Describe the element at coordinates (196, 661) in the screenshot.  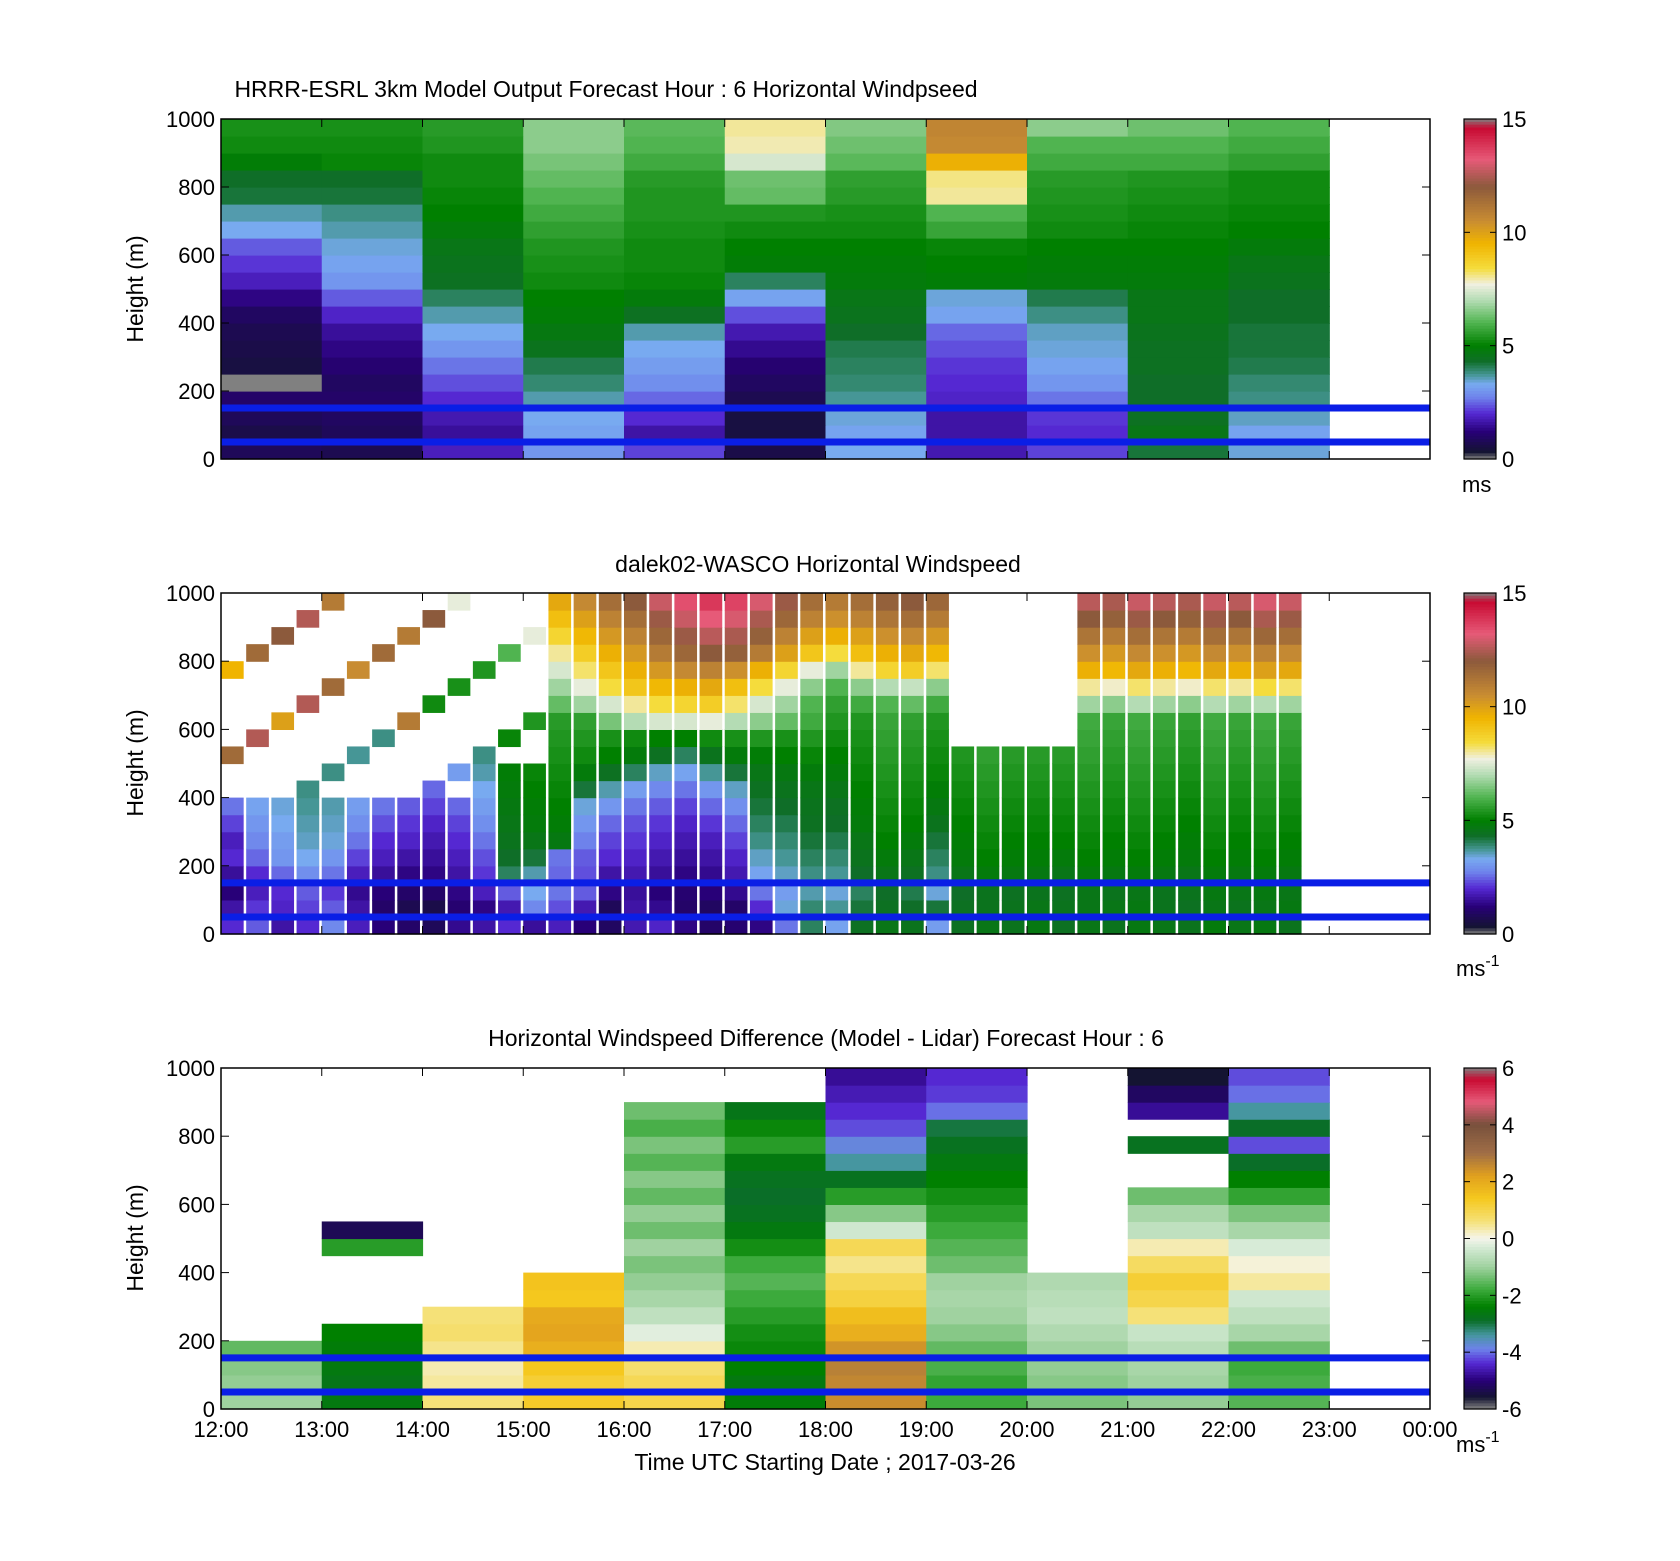
I see `y-tick-label: 800` at that location.